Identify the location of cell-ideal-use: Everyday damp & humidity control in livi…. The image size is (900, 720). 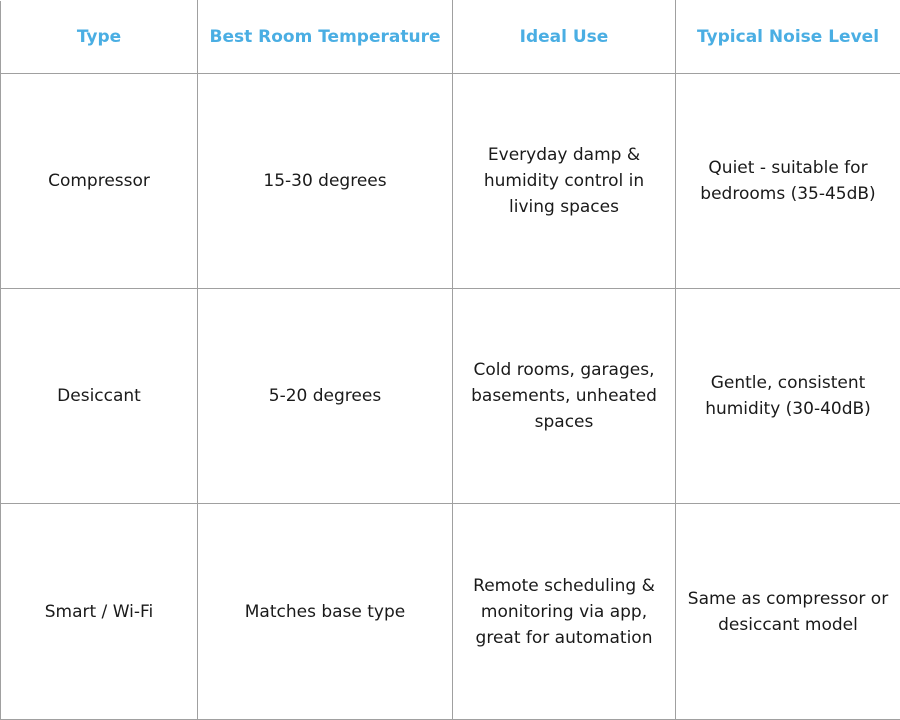
(564, 180).